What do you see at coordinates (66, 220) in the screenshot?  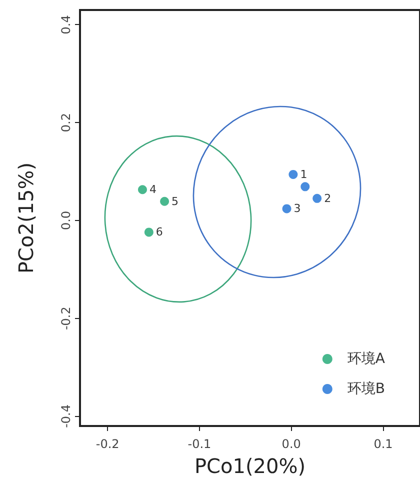 I see `y-tick-label: 0.0` at bounding box center [66, 220].